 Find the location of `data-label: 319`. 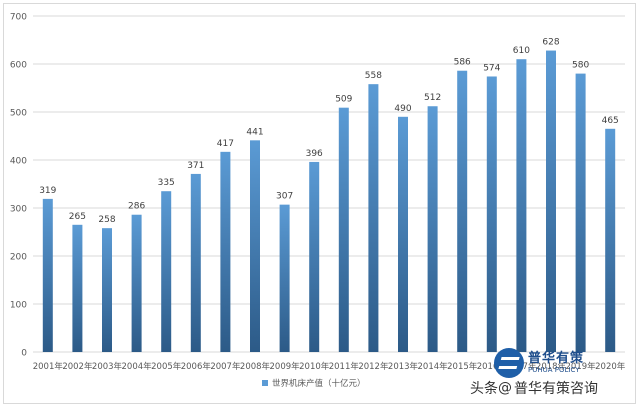

data-label: 319 is located at coordinates (47, 191).